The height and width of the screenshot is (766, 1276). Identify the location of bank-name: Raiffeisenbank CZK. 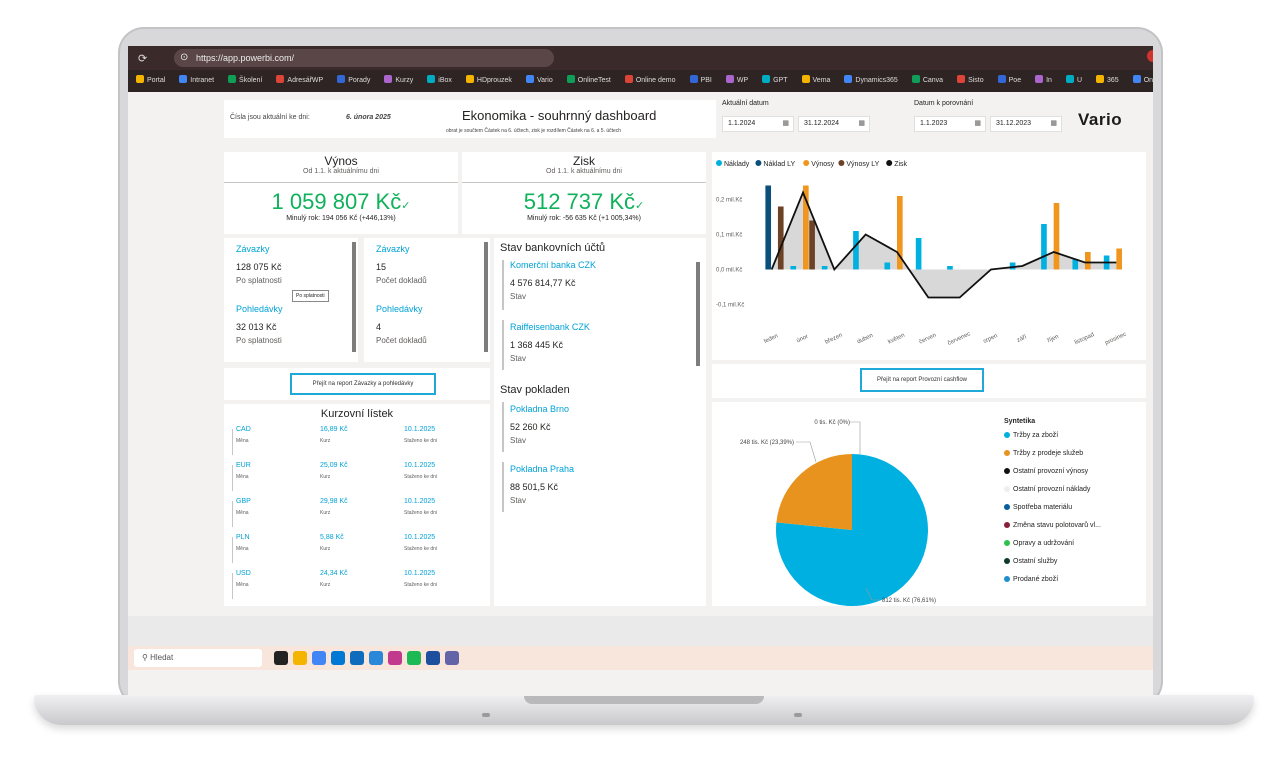
(550, 327).